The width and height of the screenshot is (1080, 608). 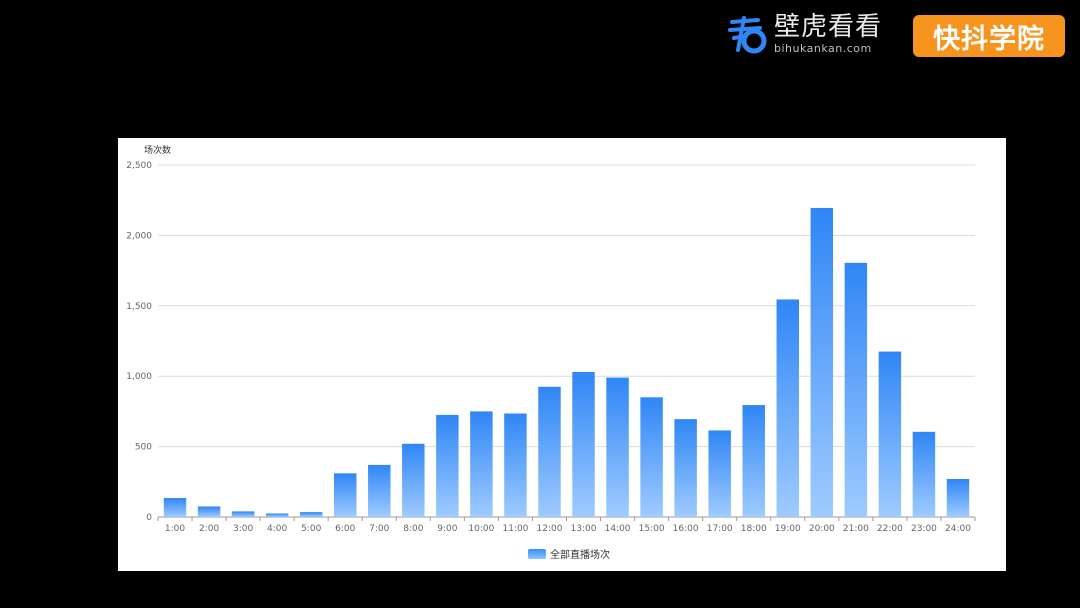 I want to click on x-tick-label: 12:00, so click(x=550, y=529).